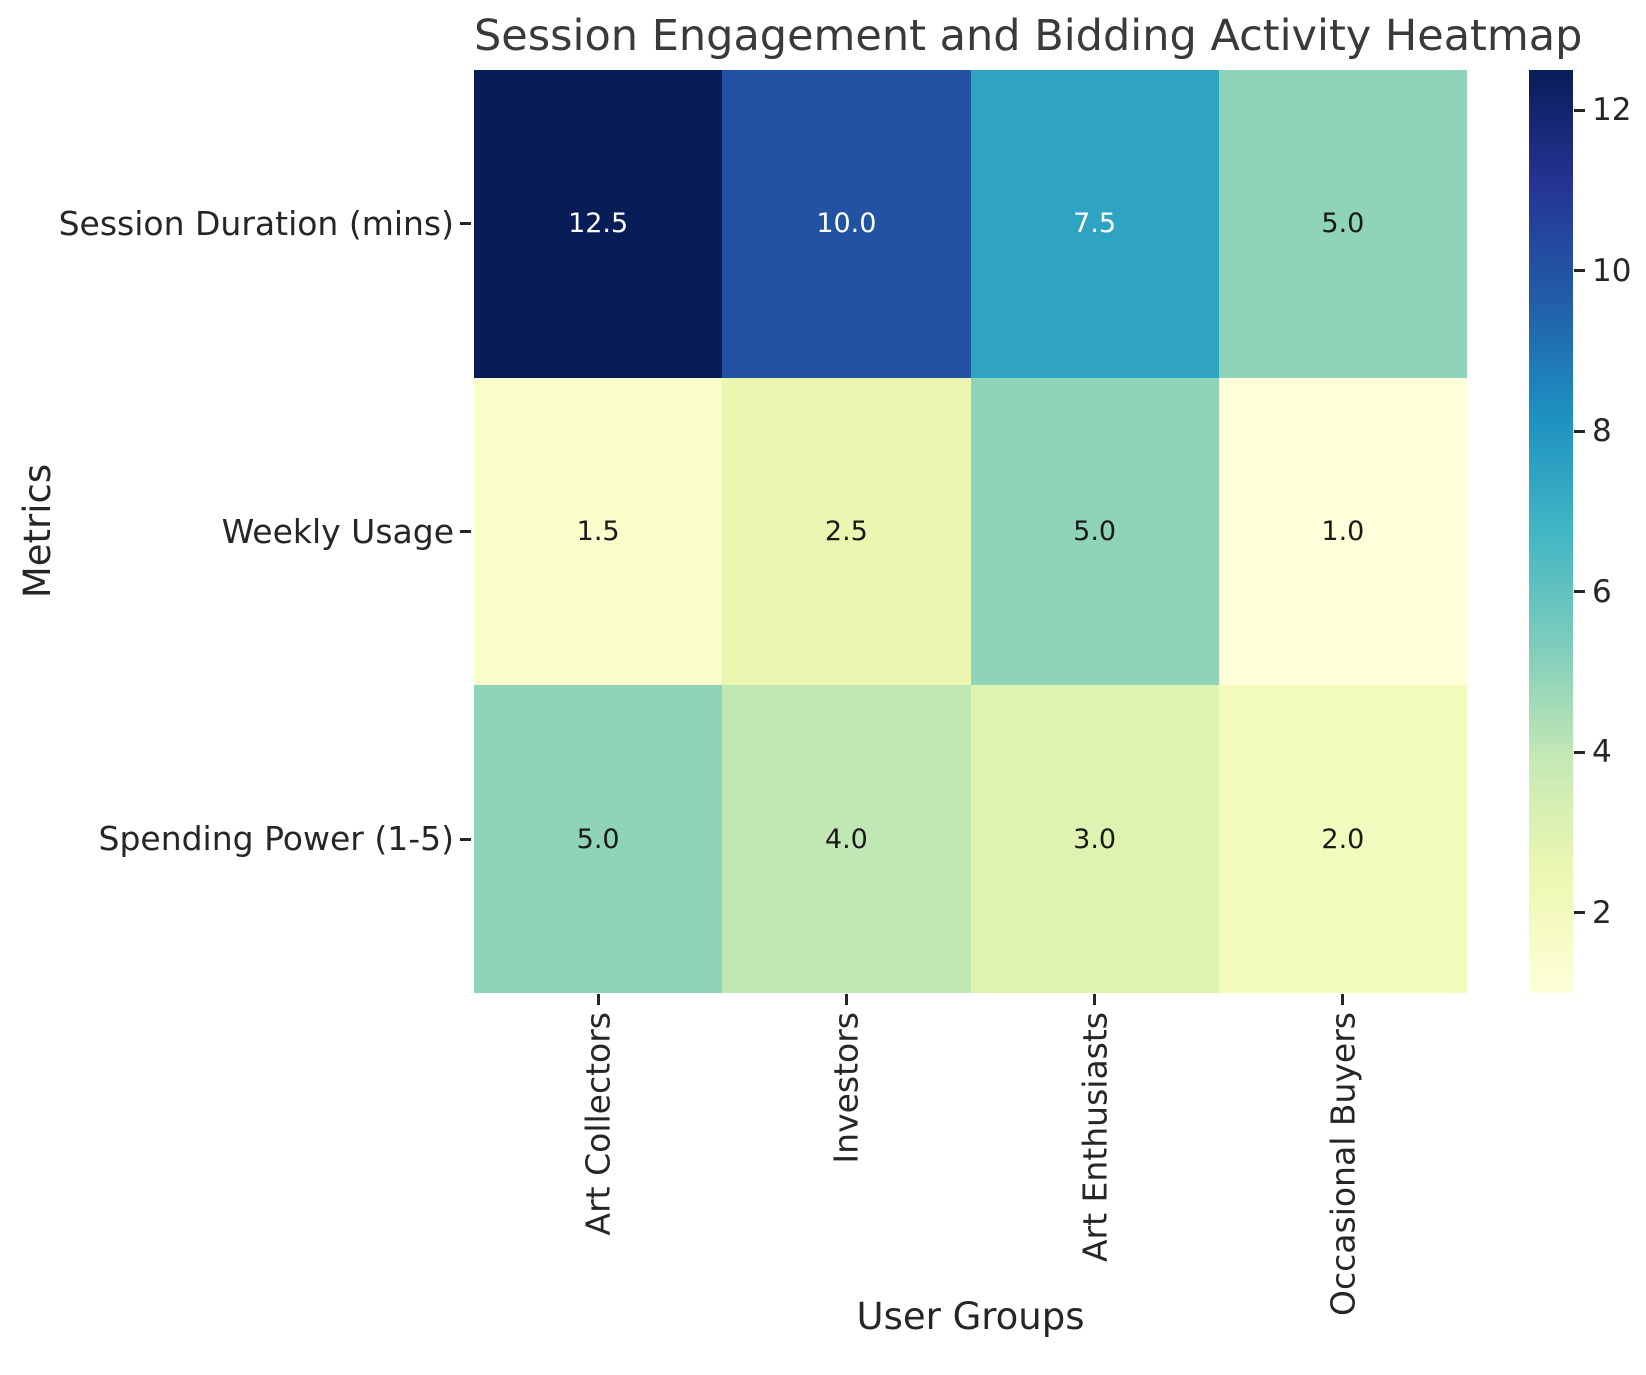 Image resolution: width=1646 pixels, height=1375 pixels. Describe the element at coordinates (337, 531) in the screenshot. I see `y-tick-label: Weekly Usage` at that location.